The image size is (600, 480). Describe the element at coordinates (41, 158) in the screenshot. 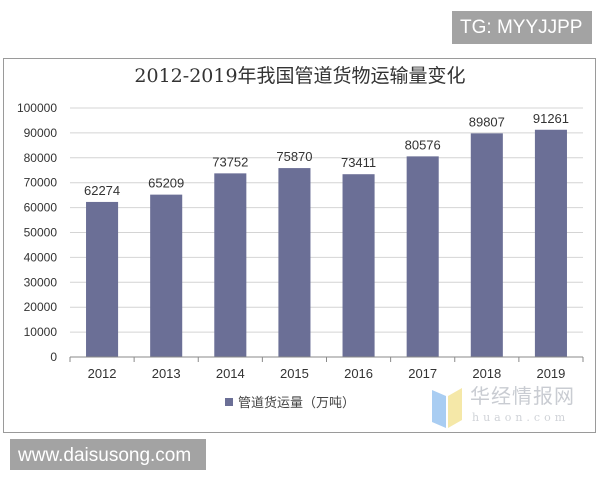

I see `y-tick-label: 80000` at that location.